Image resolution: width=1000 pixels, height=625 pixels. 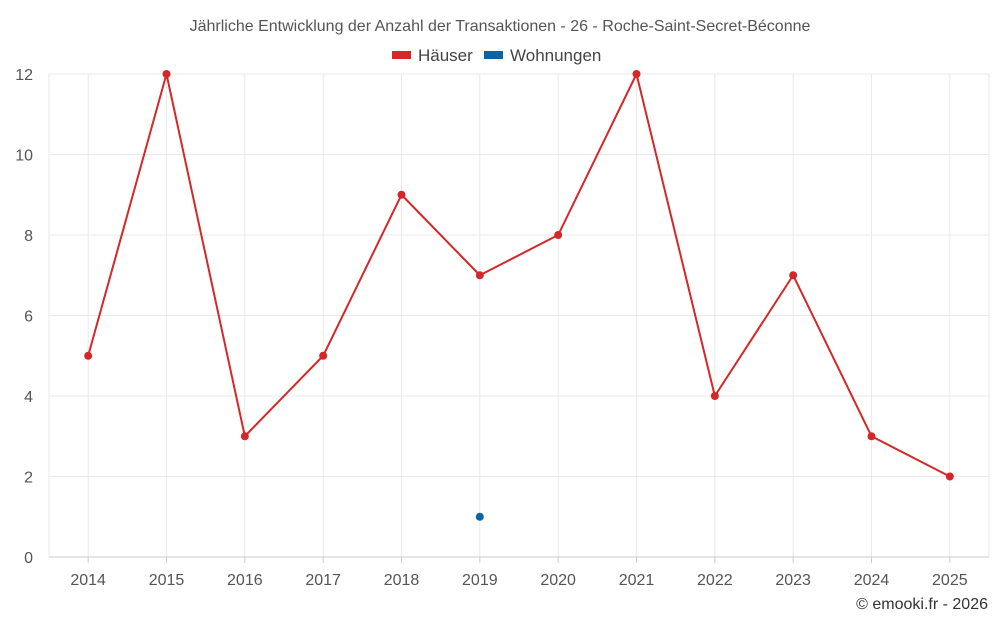 I want to click on x-tick-label: 2023, so click(x=793, y=580).